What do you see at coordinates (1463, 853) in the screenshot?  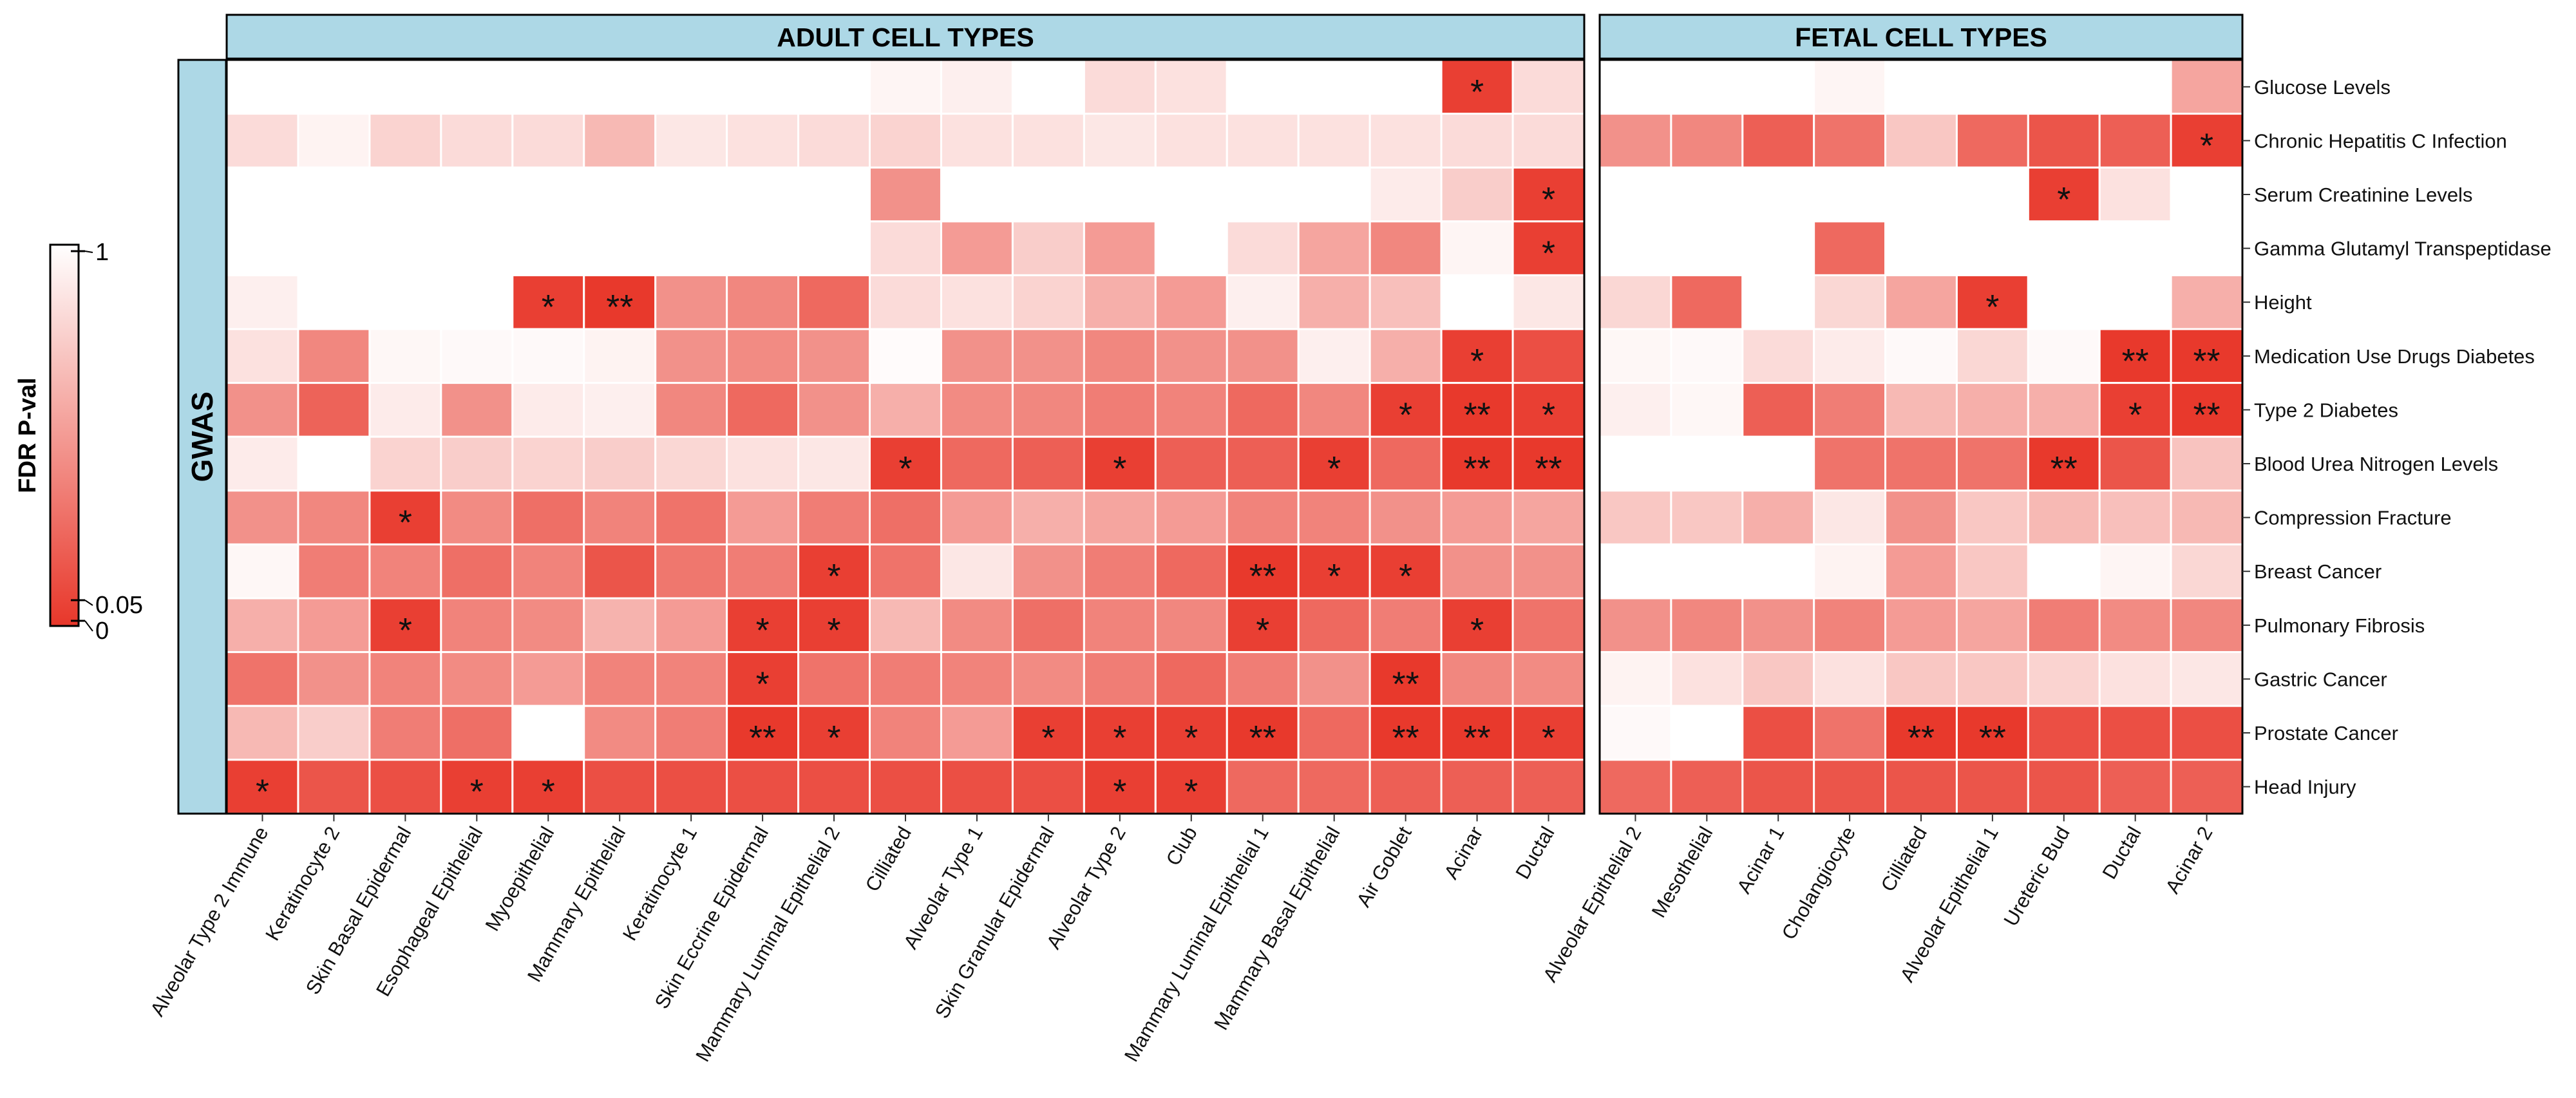 I see `column-label: Acinar` at bounding box center [1463, 853].